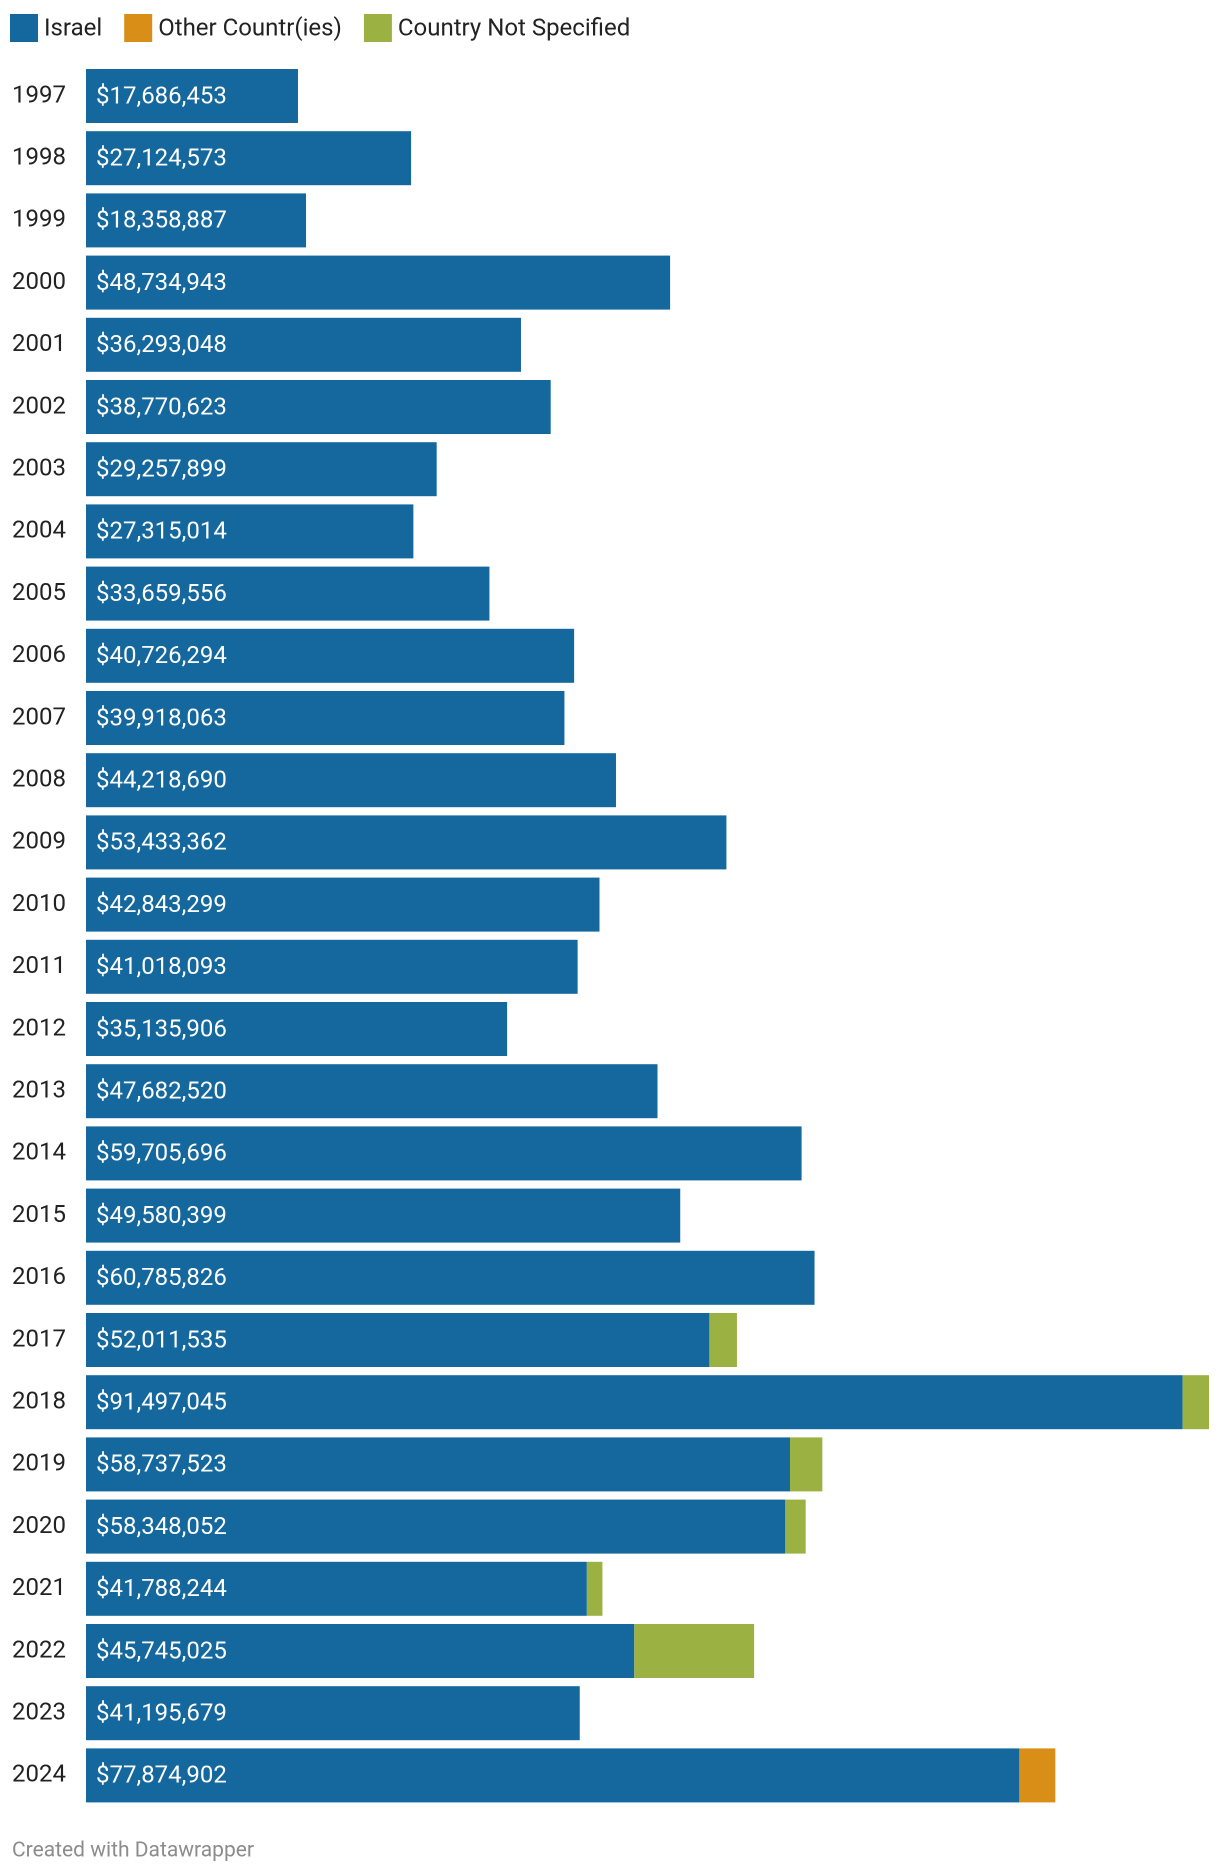 This screenshot has width=1220, height=1874. I want to click on y-tick-label: 2004, so click(39, 530).